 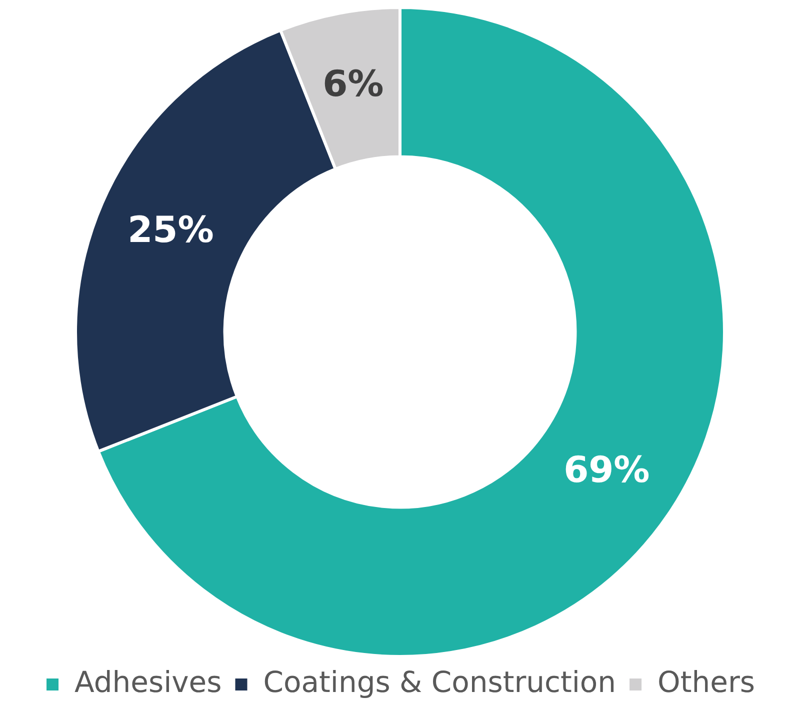 I want to click on legend-label: Coatings & Construction, so click(x=439, y=682).